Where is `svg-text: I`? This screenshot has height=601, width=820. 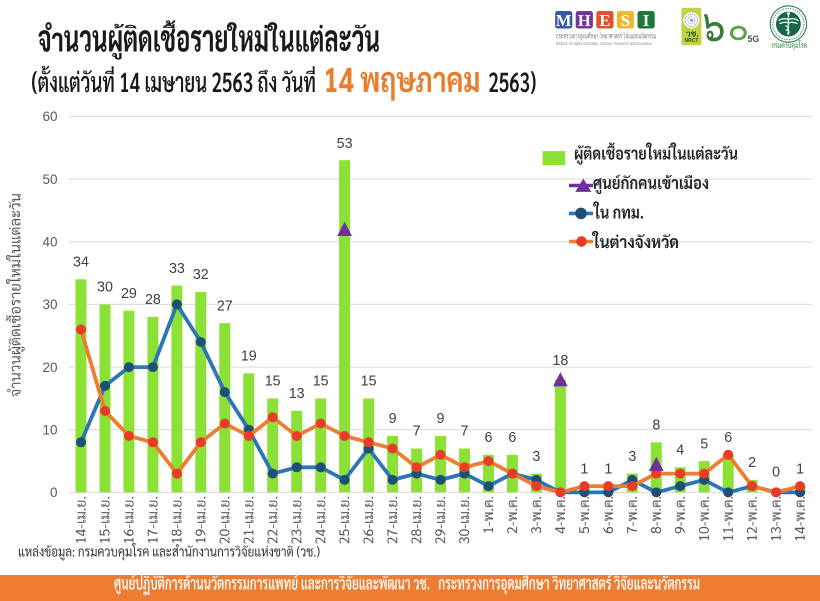 svg-text: I is located at coordinates (646, 20).